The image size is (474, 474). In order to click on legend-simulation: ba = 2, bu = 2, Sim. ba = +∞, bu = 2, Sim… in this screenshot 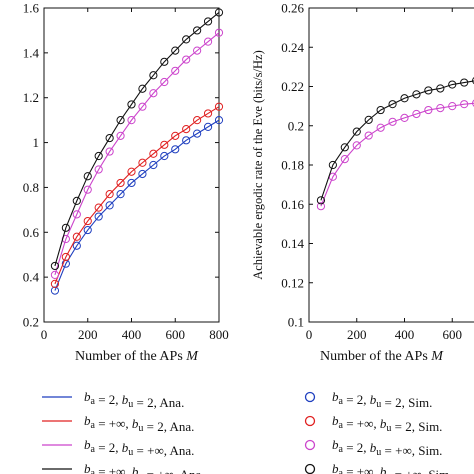, I will do `click(378, 431)`.